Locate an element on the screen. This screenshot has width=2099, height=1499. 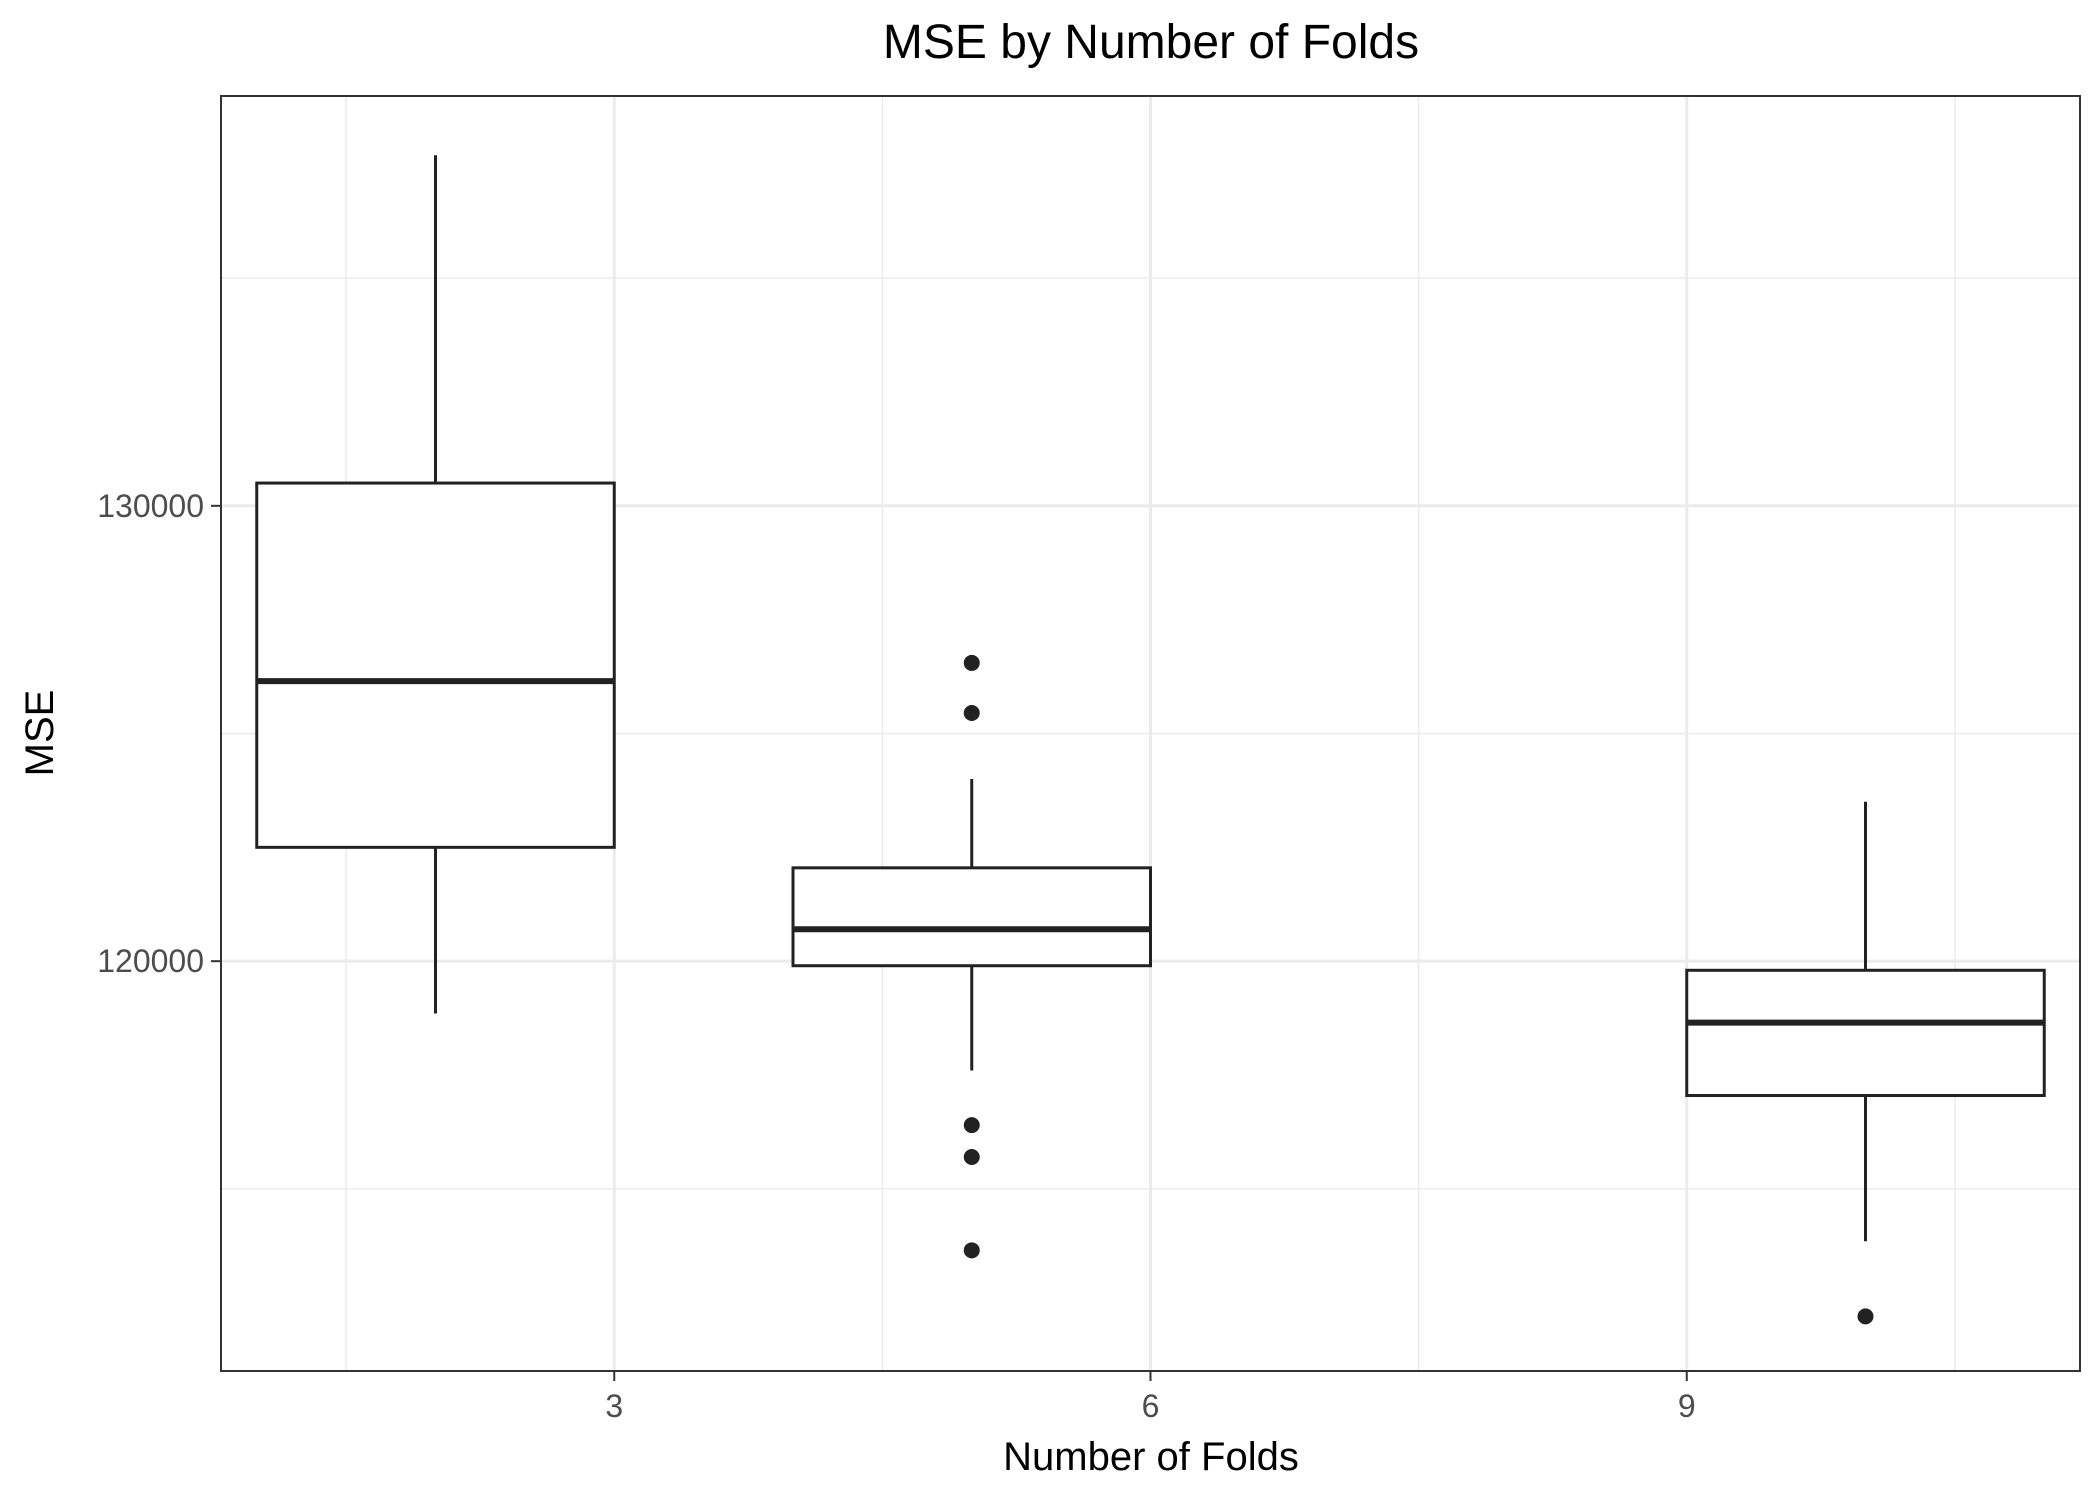
x-axis-title: Number of Folds is located at coordinates (1151, 1457).